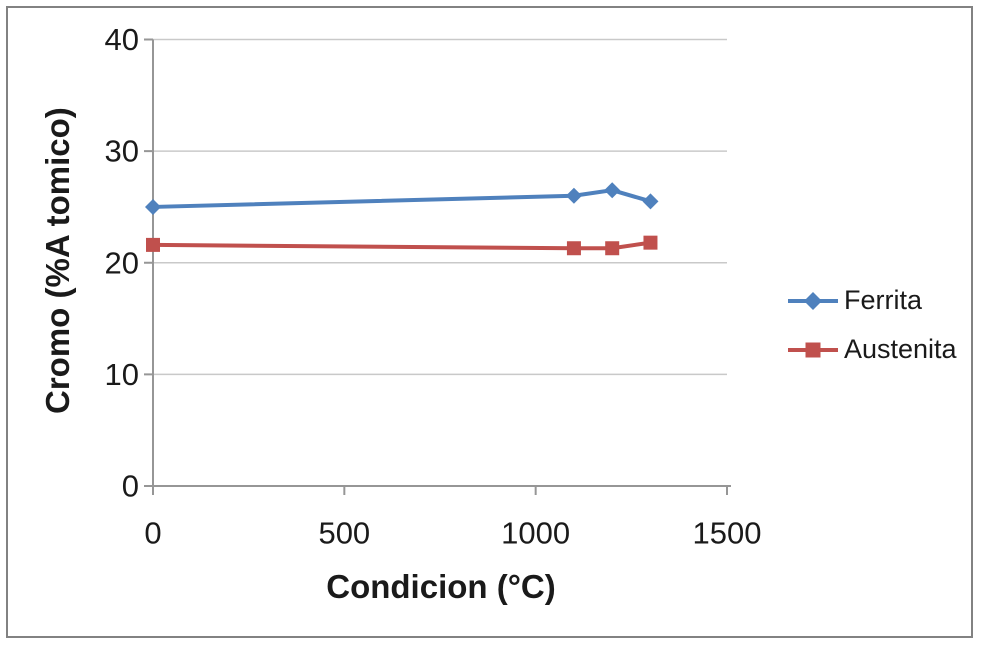 The width and height of the screenshot is (988, 653). Describe the element at coordinates (441, 586) in the screenshot. I see `x-axis-title: Condicion (°C)` at that location.